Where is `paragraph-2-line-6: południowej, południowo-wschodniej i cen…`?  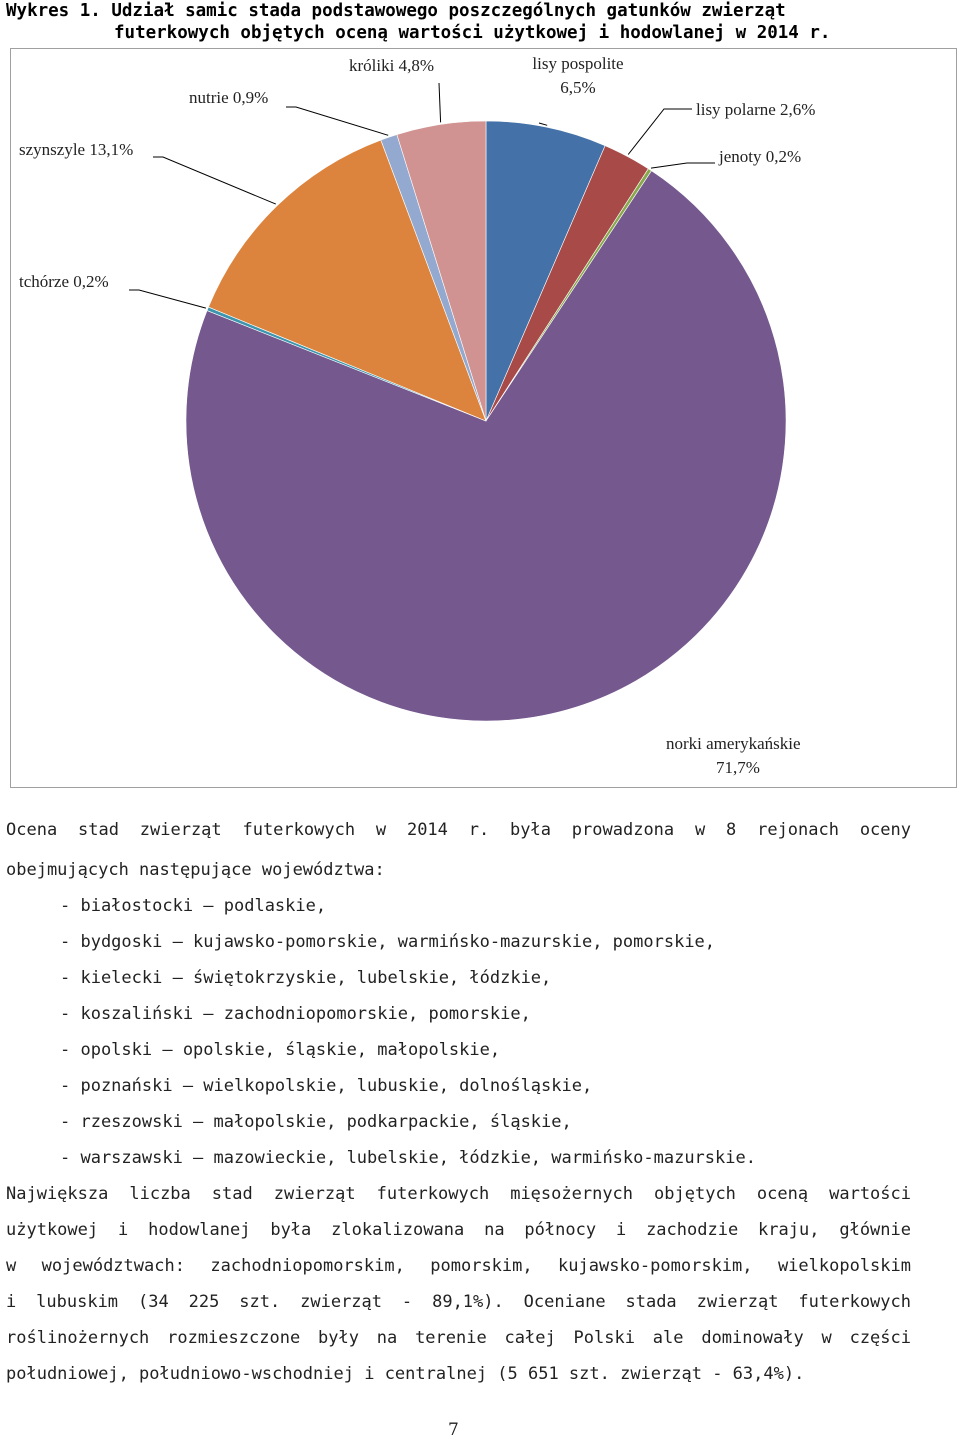
paragraph-2-line-6: południowej, południowo-wschodniej i cen… is located at coordinates (405, 1374).